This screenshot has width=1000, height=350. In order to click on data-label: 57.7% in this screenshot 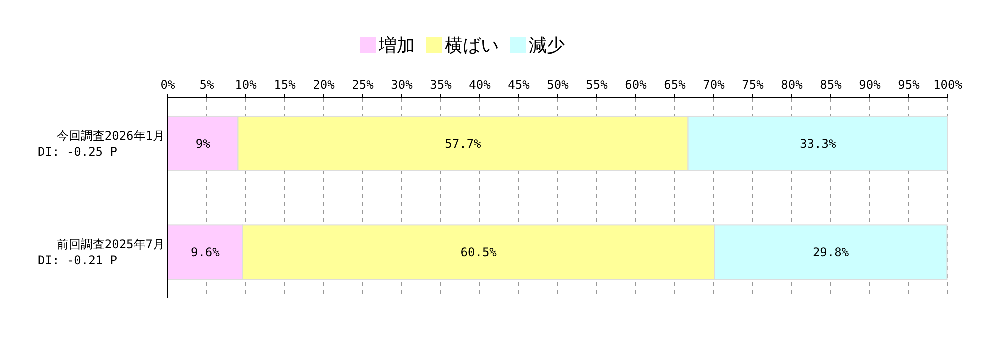, I will do `click(463, 143)`.